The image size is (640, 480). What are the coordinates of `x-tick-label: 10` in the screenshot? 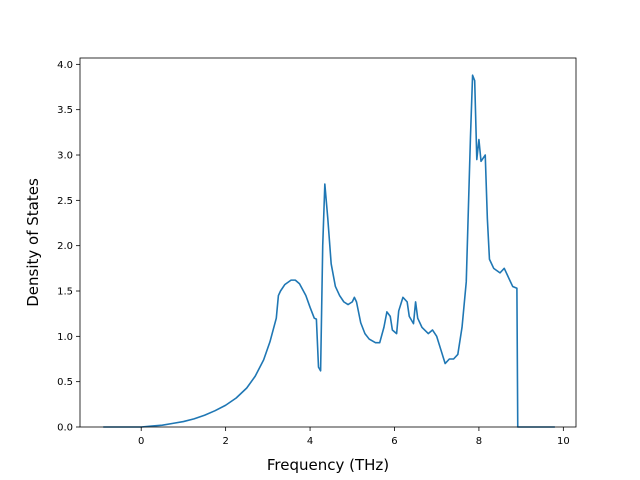 It's located at (563, 441).